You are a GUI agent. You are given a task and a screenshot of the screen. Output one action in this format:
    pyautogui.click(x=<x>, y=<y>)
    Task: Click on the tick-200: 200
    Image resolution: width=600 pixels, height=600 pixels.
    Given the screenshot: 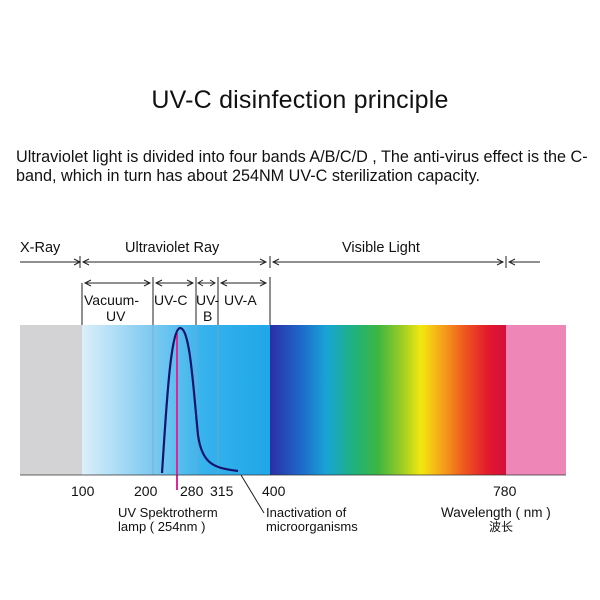 What is the action you would take?
    pyautogui.click(x=146, y=491)
    